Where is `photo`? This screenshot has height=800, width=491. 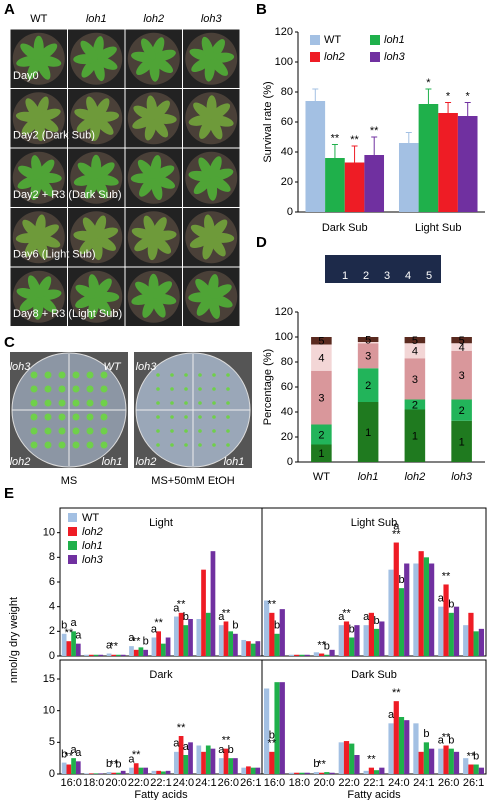
photo is located at coordinates (383, 269).